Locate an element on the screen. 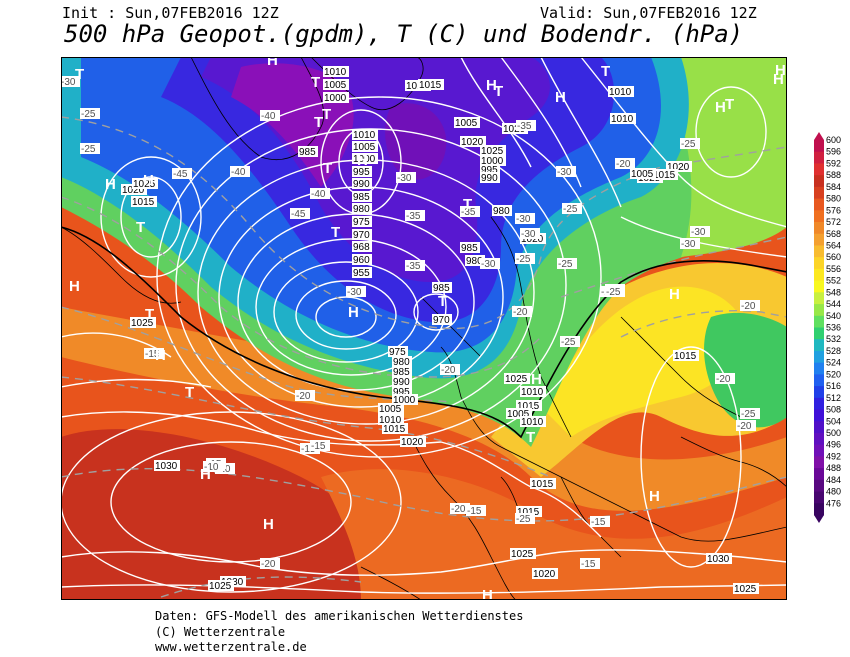 This screenshot has width=850, height=657. colorbar-level-label: 524 is located at coordinates (833, 363).